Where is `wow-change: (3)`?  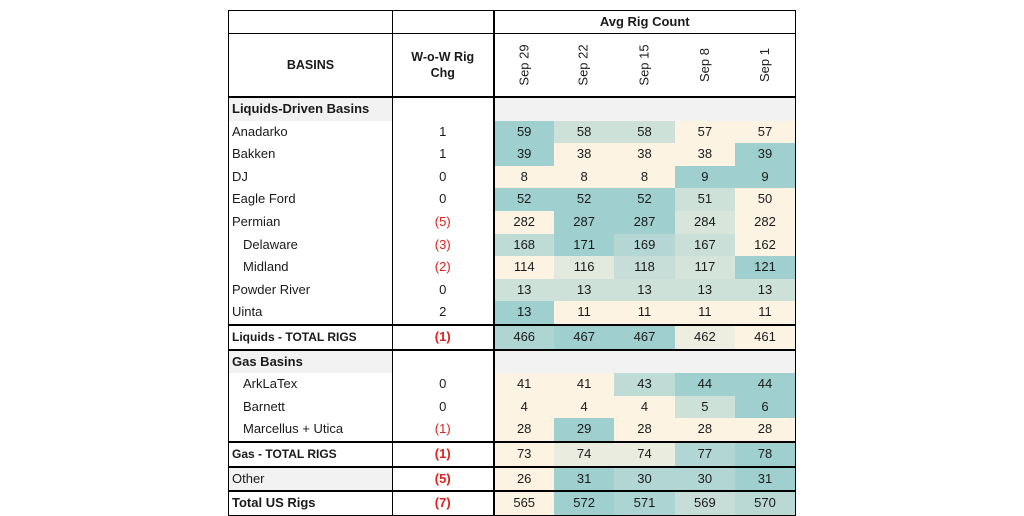
wow-change: (3) is located at coordinates (443, 245).